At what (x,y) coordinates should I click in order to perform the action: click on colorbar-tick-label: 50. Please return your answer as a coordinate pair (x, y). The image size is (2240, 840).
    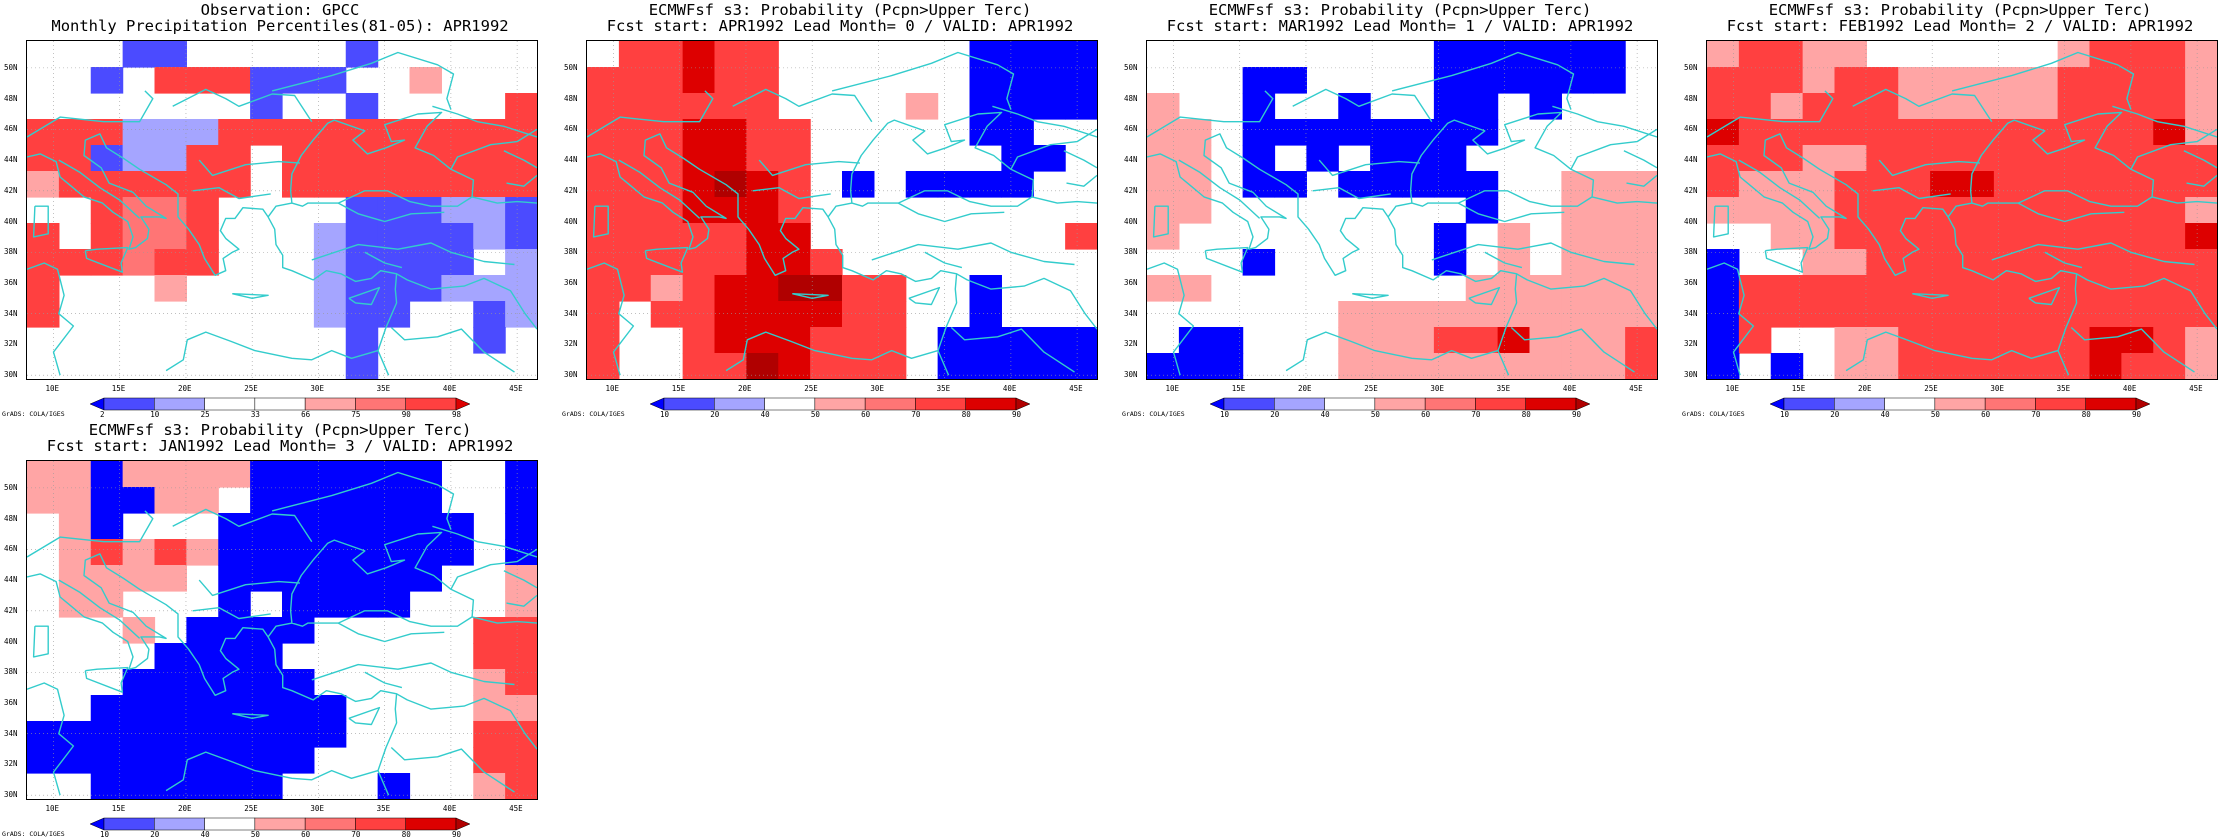
    Looking at the image, I should click on (1375, 414).